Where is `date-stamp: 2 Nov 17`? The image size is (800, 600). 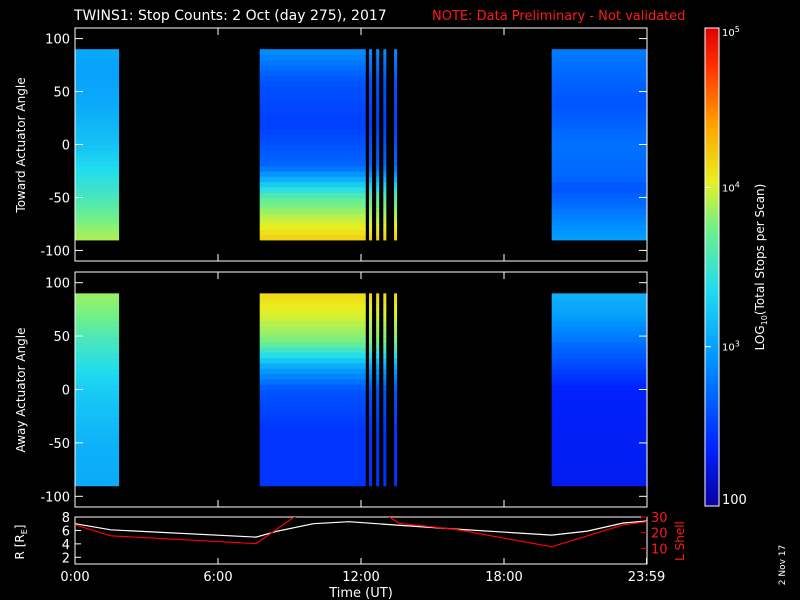 date-stamp: 2 Nov 17 is located at coordinates (783, 565).